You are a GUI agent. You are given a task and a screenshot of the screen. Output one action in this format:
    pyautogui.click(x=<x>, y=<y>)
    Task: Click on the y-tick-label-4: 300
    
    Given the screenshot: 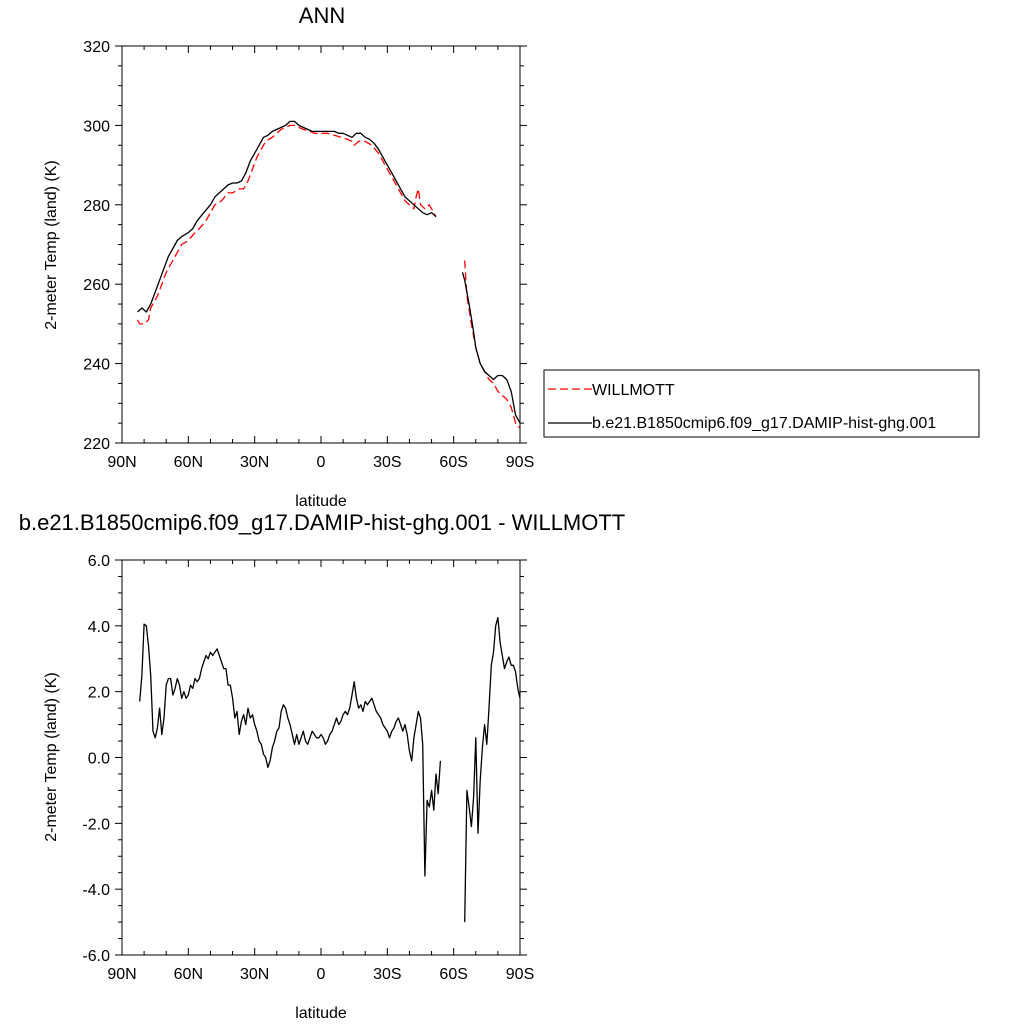 What is the action you would take?
    pyautogui.click(x=96, y=126)
    